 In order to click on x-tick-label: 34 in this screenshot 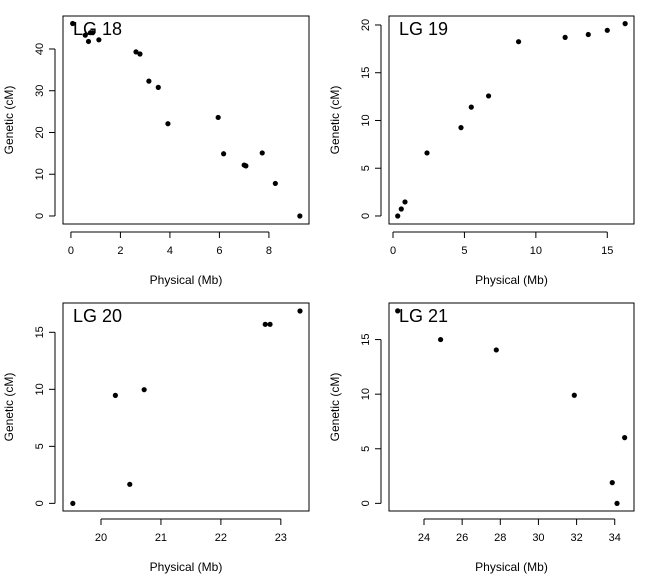, I will do `click(615, 538)`.